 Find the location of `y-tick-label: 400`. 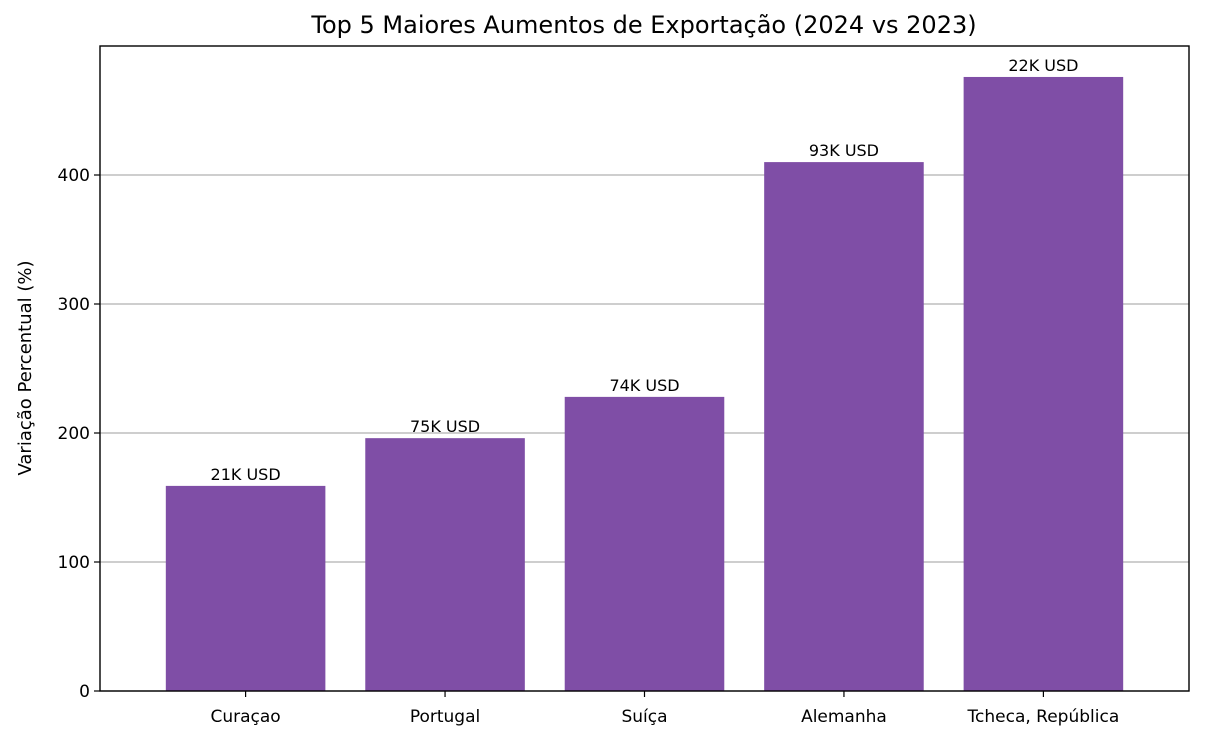

y-tick-label: 400 is located at coordinates (74, 176).